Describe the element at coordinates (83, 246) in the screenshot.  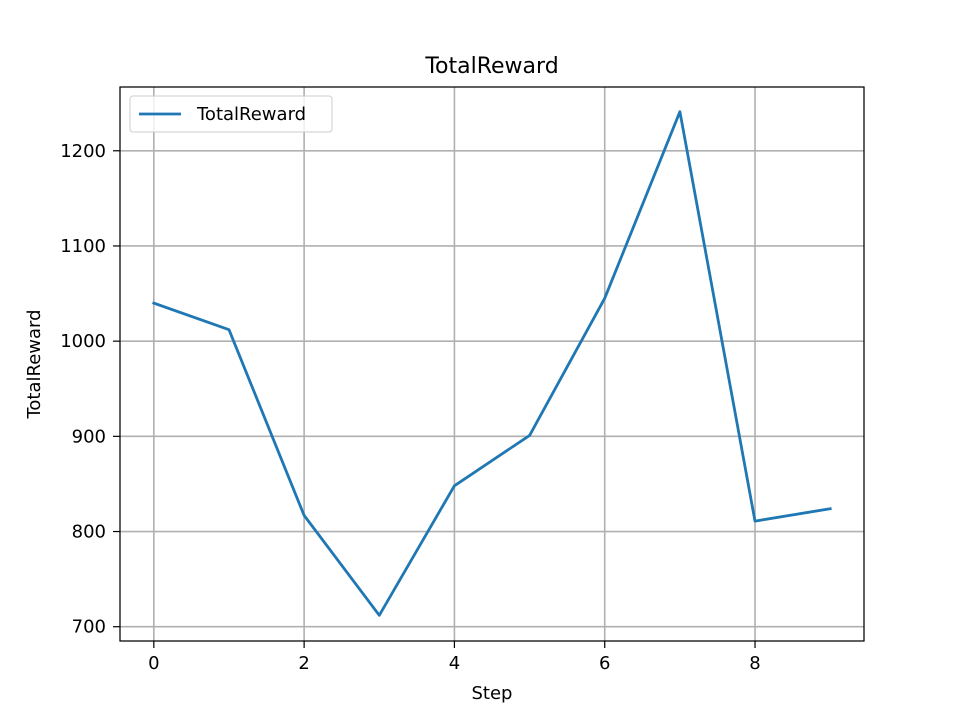
I see `y-tick-label: 1100` at that location.